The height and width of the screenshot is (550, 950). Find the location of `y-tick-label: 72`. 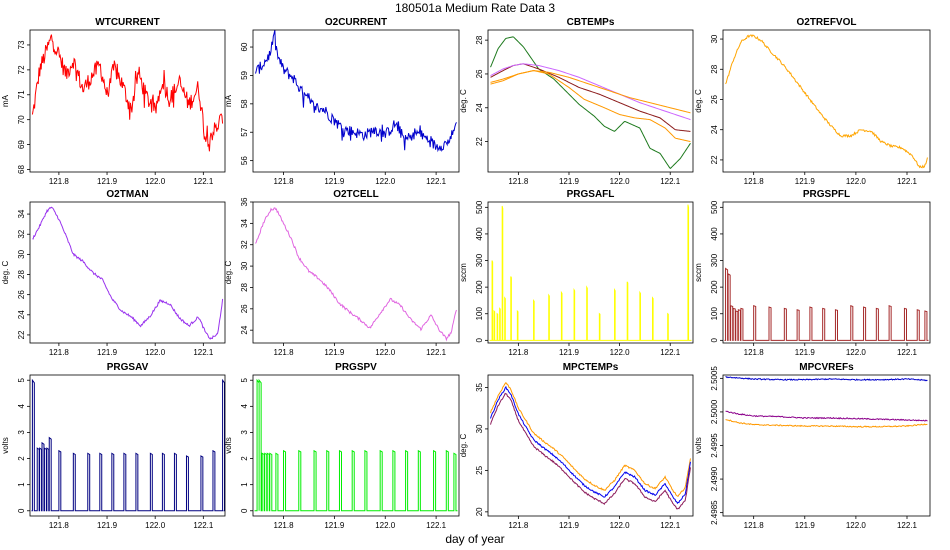

y-tick-label: 72 is located at coordinates (21, 69).